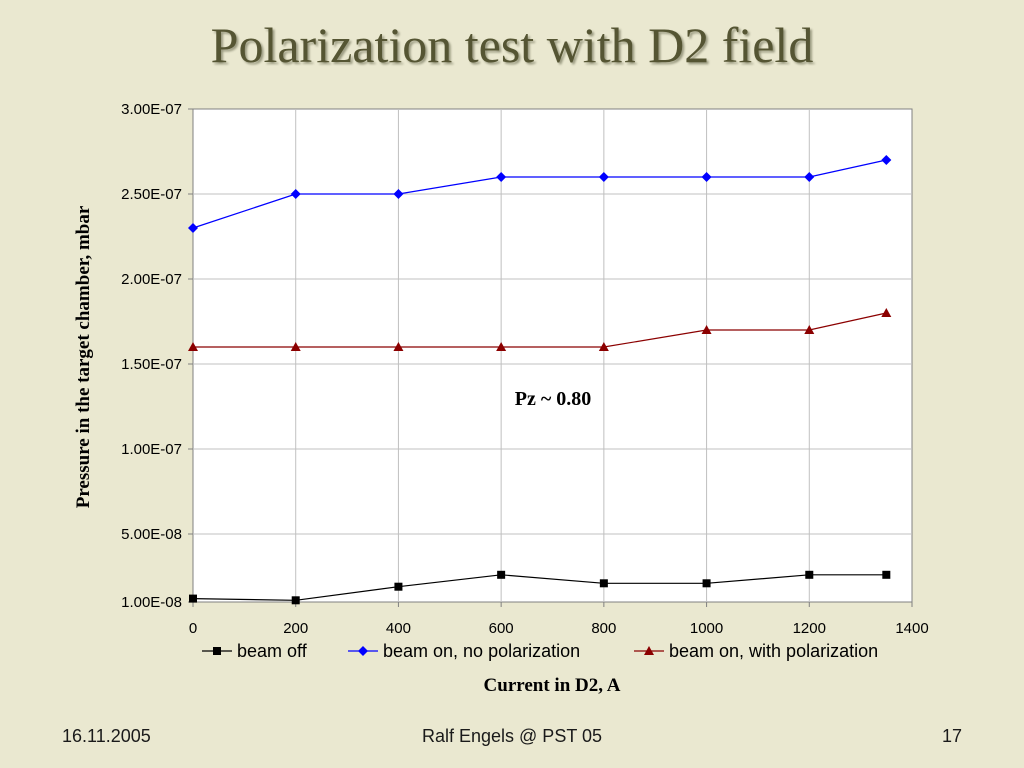 The image size is (1024, 768). I want to click on x-axis-label: Current in D2, A, so click(552, 685).